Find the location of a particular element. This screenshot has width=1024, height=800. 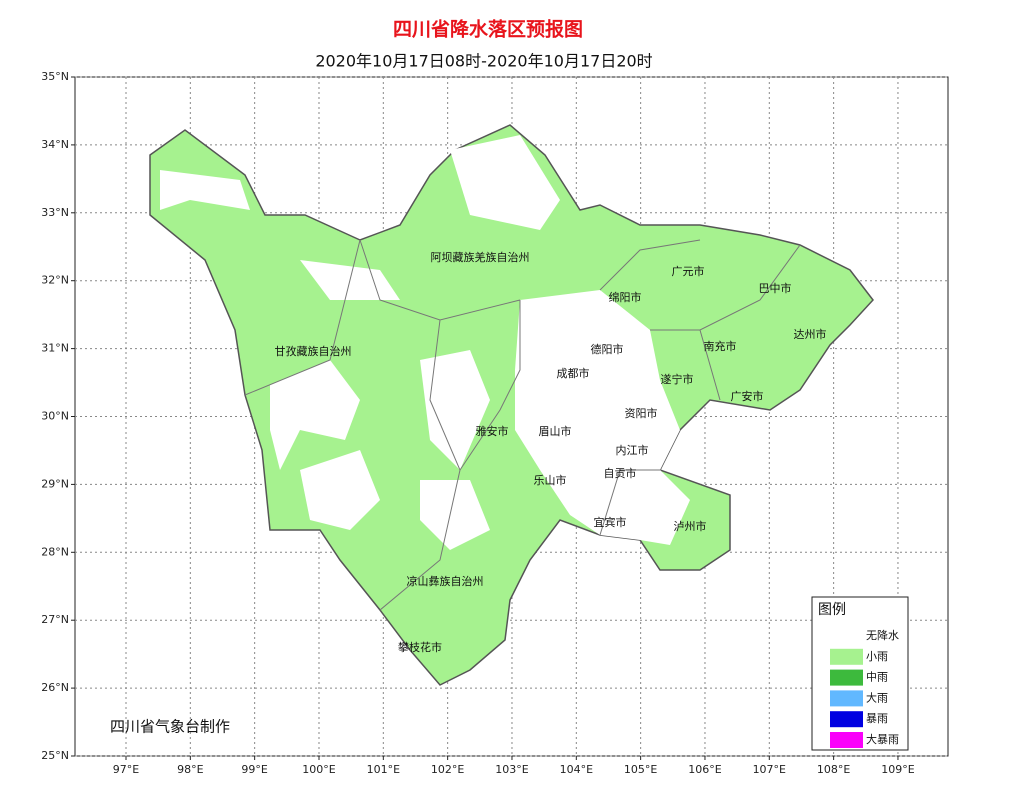

legend-label: 小雨 is located at coordinates (877, 656).